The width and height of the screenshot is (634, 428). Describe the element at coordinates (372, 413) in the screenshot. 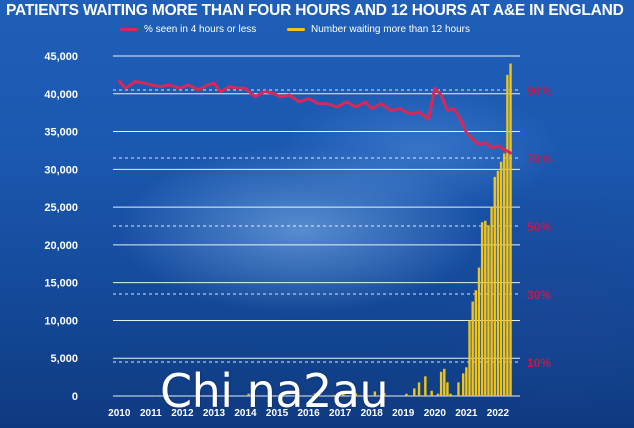

I see `x-tick-label-8: 2018` at that location.